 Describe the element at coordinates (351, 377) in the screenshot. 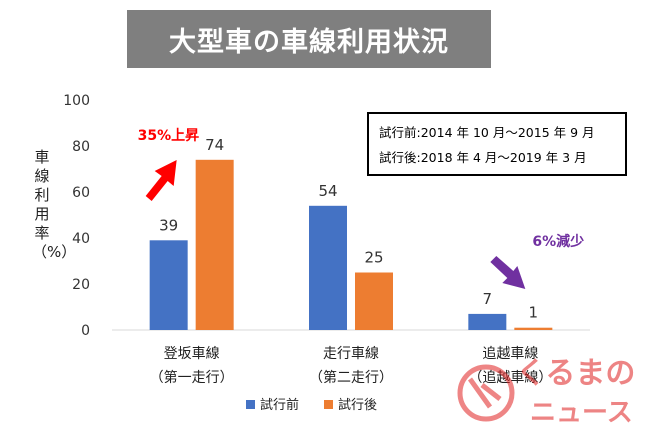

I see `x-tick-label: （第二走行）` at that location.